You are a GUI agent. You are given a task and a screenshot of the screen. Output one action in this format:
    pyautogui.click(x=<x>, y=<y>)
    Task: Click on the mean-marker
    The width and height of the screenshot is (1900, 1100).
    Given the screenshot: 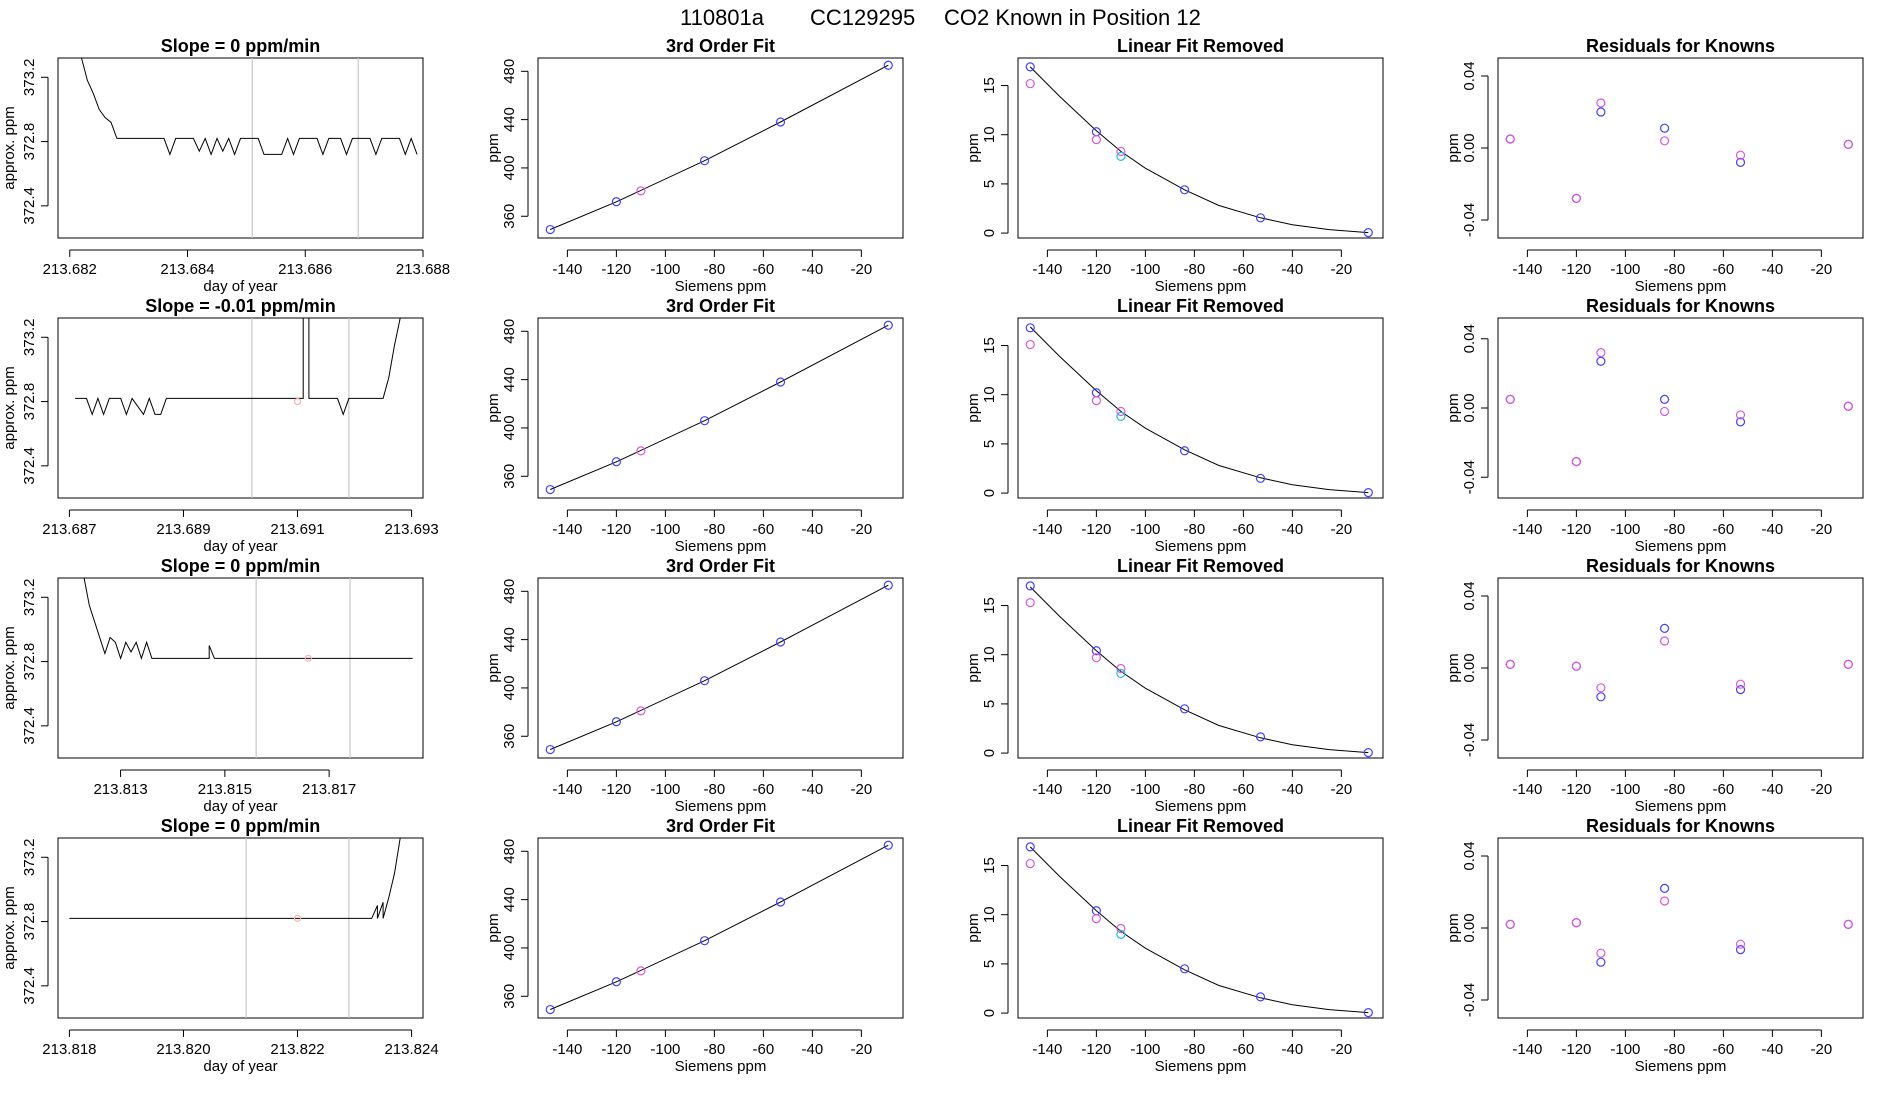 What is the action you would take?
    pyautogui.click(x=297, y=401)
    